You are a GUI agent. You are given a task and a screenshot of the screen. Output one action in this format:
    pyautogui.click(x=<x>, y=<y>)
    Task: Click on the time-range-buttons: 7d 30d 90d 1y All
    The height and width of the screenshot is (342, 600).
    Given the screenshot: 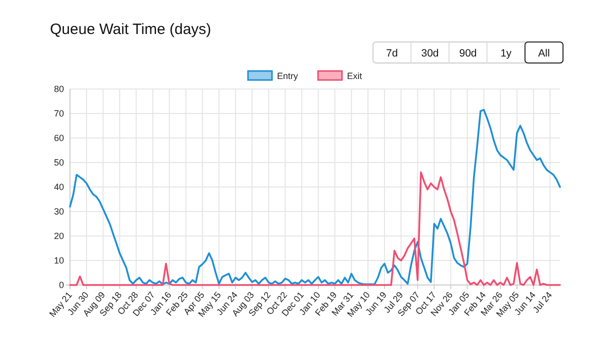 What is the action you would take?
    pyautogui.click(x=468, y=53)
    